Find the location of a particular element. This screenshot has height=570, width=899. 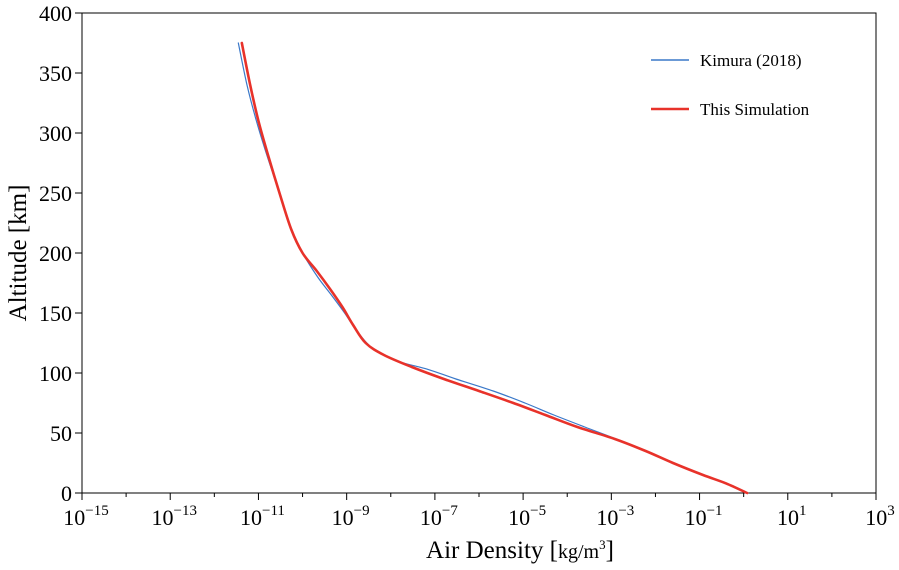

x-axis-unit-exp: 3 is located at coordinates (602, 544).